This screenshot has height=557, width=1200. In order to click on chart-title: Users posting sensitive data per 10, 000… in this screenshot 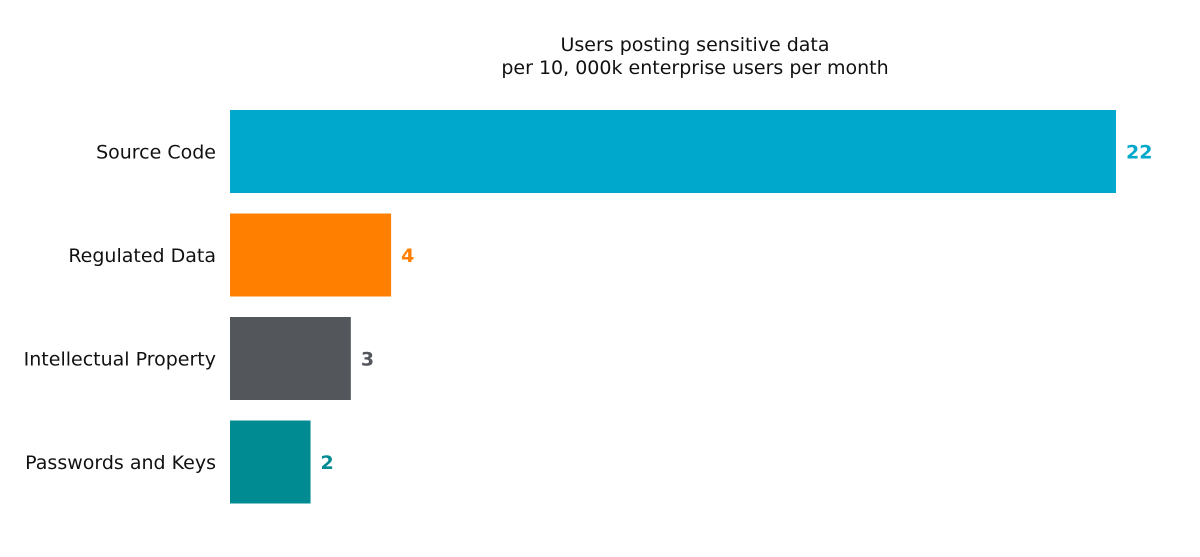, I will do `click(694, 56)`.